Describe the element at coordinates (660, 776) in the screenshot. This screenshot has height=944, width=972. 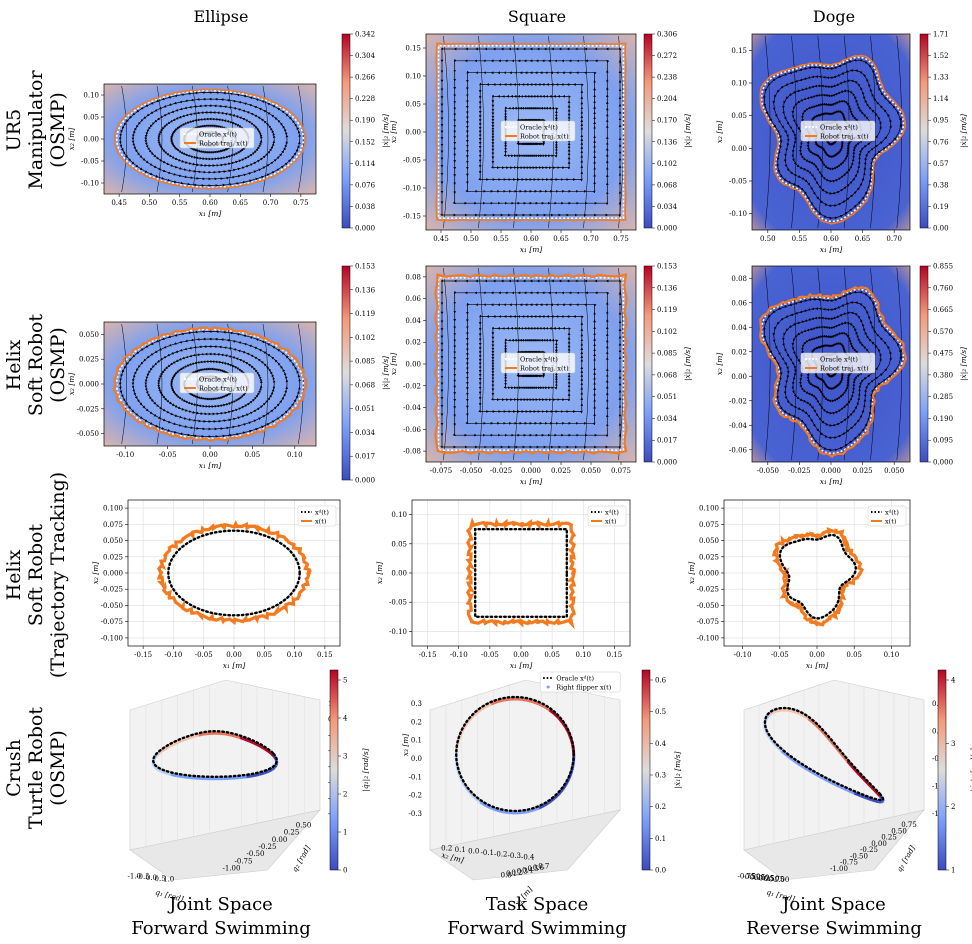
I see `colorbar-tick-label: 0.3` at that location.